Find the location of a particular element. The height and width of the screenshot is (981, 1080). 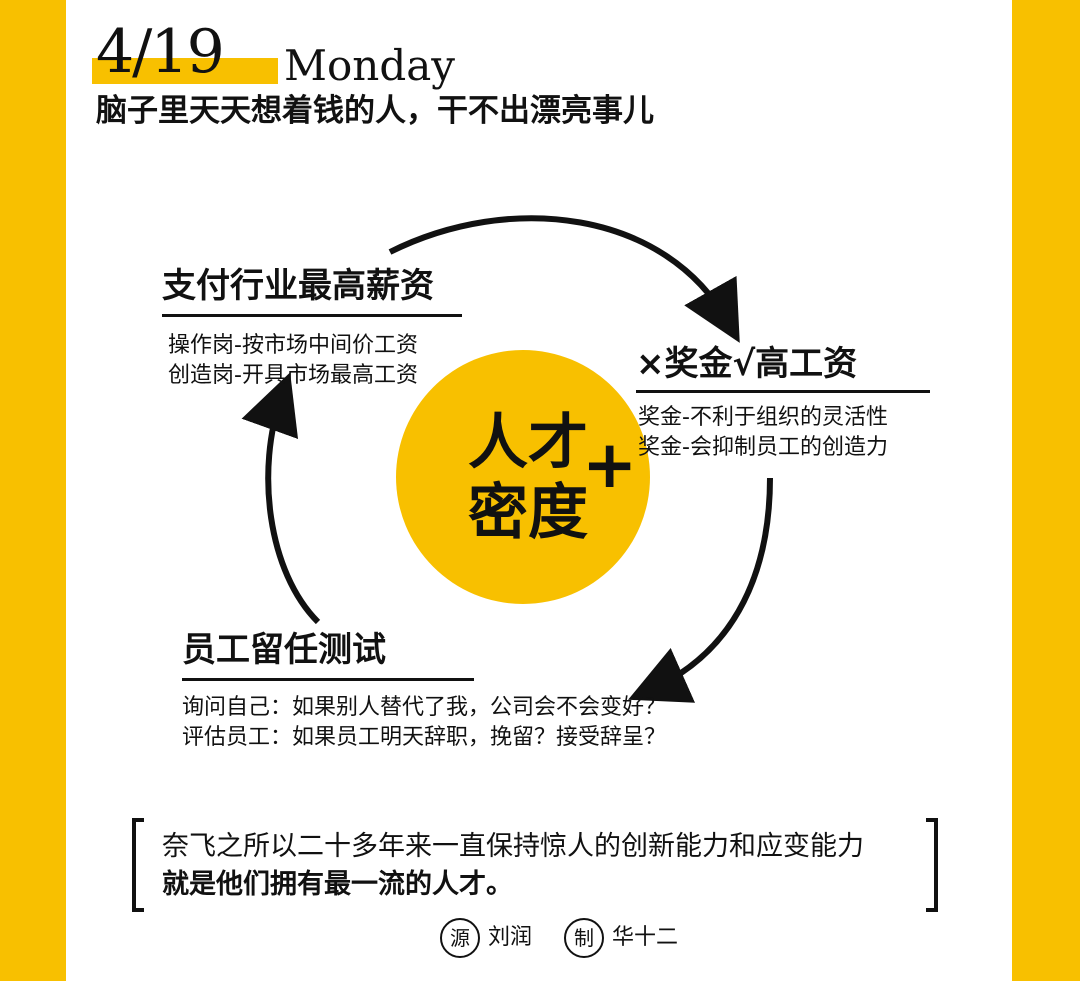

maker-badge: 制 is located at coordinates (584, 938).